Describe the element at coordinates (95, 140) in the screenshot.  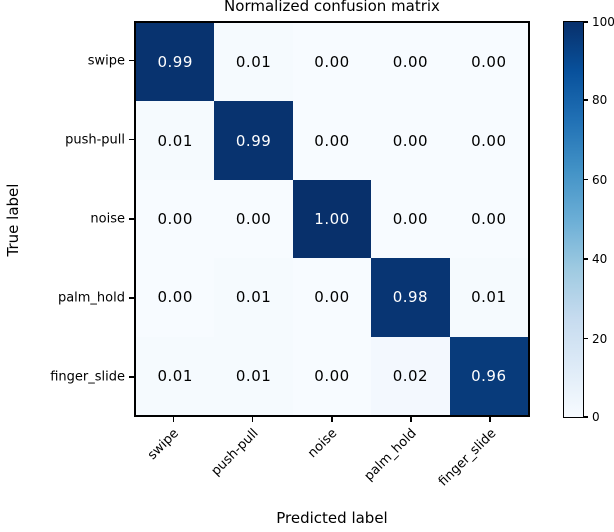
I see `y-tick-label-push-pull: push-pull` at that location.